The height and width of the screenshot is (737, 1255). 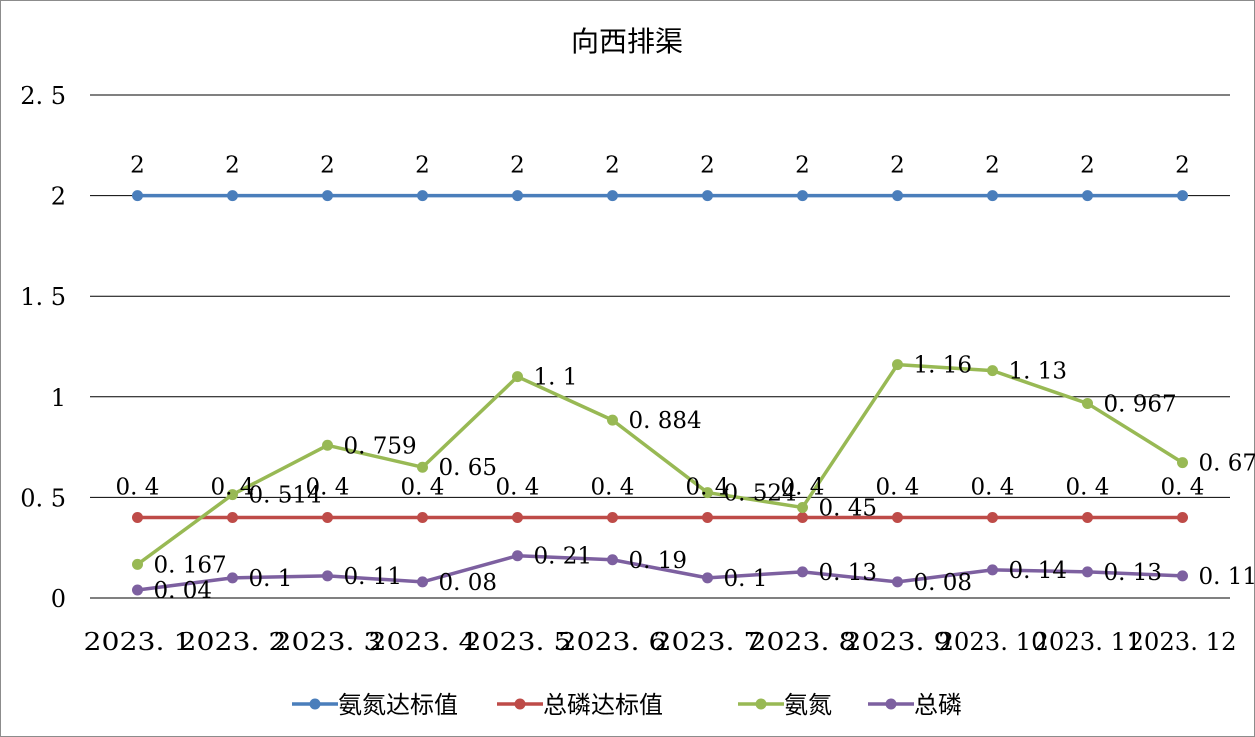 What do you see at coordinates (58, 197) in the screenshot?
I see `y-tick-label-4: 2` at bounding box center [58, 197].